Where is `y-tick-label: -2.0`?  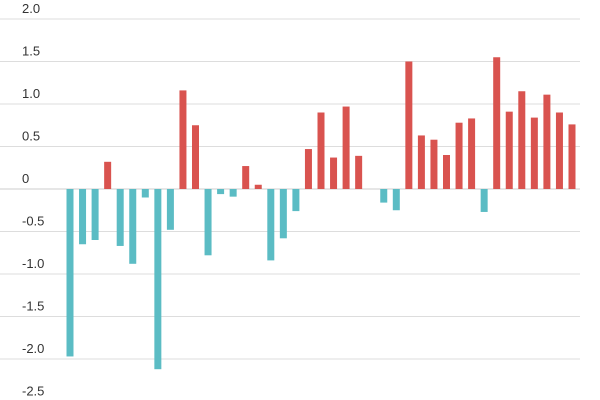
y-tick-label: -2.0 is located at coordinates (33, 348).